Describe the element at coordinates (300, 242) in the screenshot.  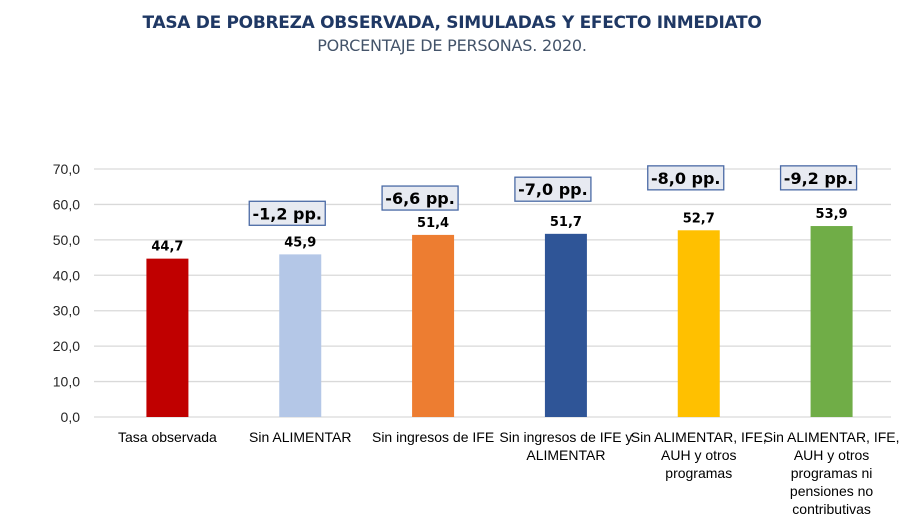
I see `data-label: 45,9` at that location.